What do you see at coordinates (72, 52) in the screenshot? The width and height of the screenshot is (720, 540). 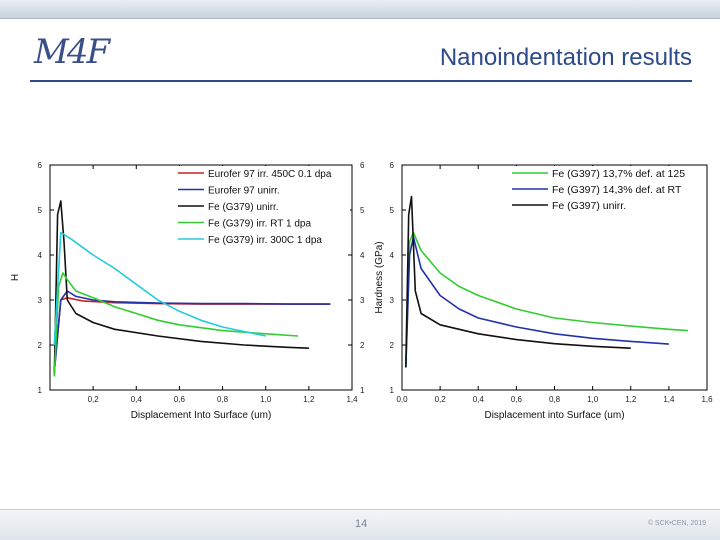 I see `logo-text: M4F` at bounding box center [72, 52].